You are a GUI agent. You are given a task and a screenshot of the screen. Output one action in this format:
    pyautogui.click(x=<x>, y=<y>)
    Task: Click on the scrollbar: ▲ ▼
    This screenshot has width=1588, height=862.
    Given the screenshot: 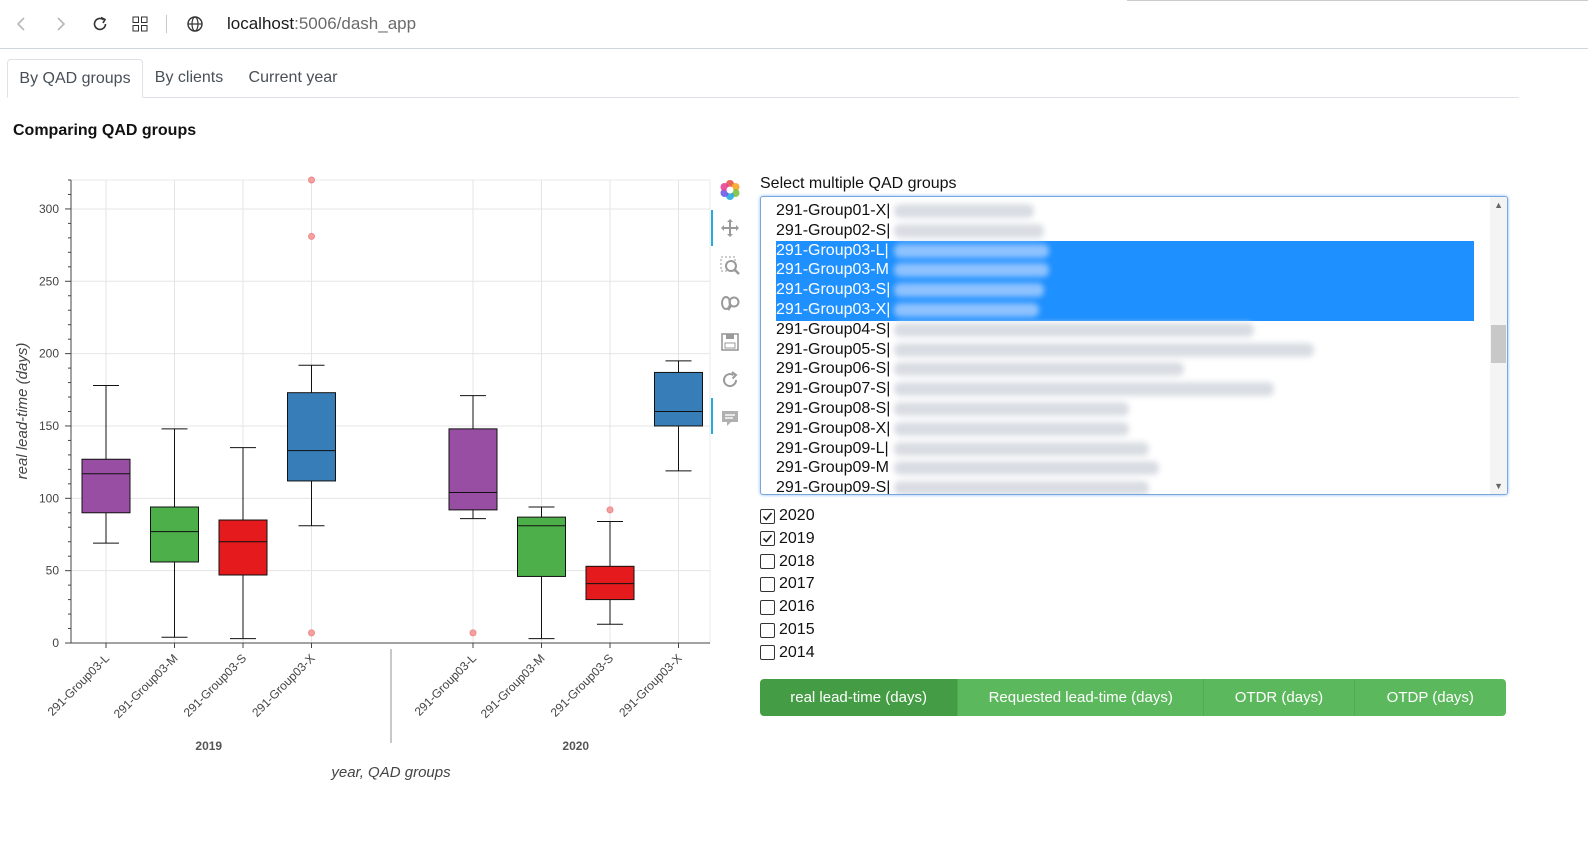 What is the action you would take?
    pyautogui.click(x=1498, y=345)
    